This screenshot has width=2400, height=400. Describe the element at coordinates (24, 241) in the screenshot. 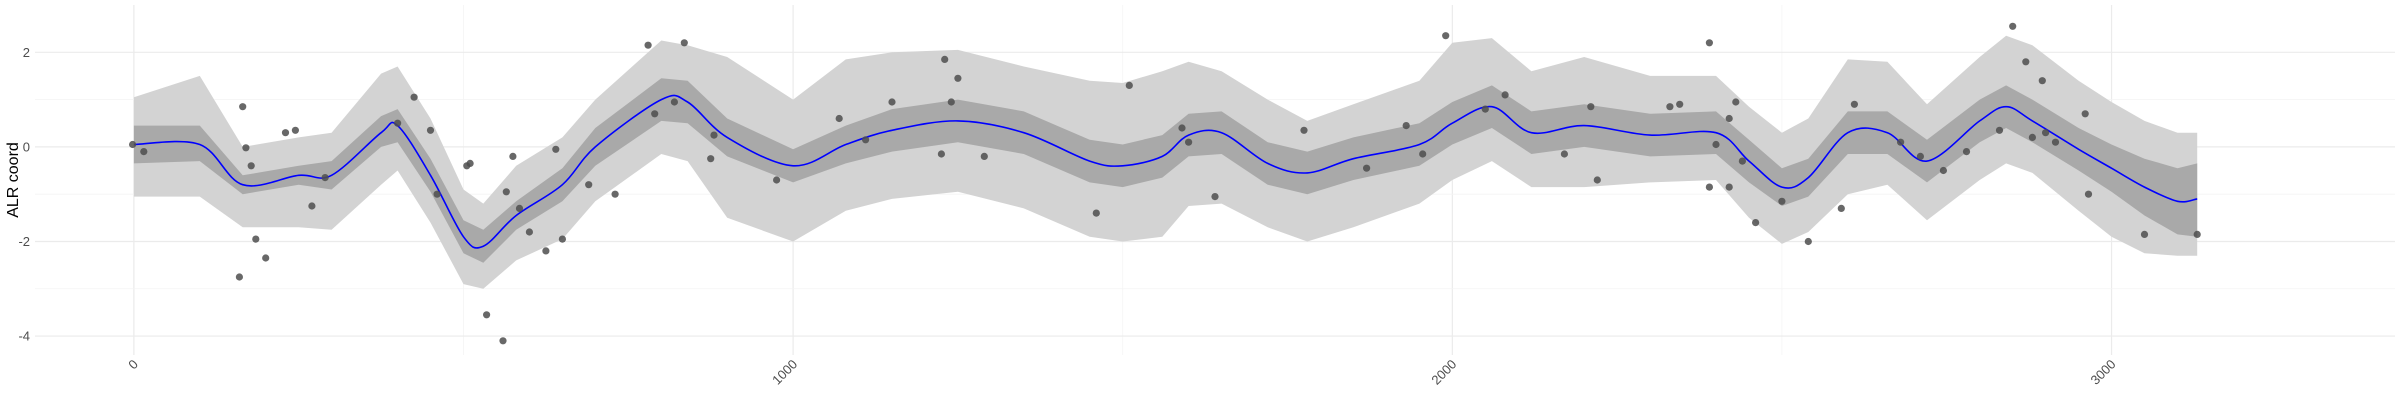

I see `y-tick-label: -2` at that location.